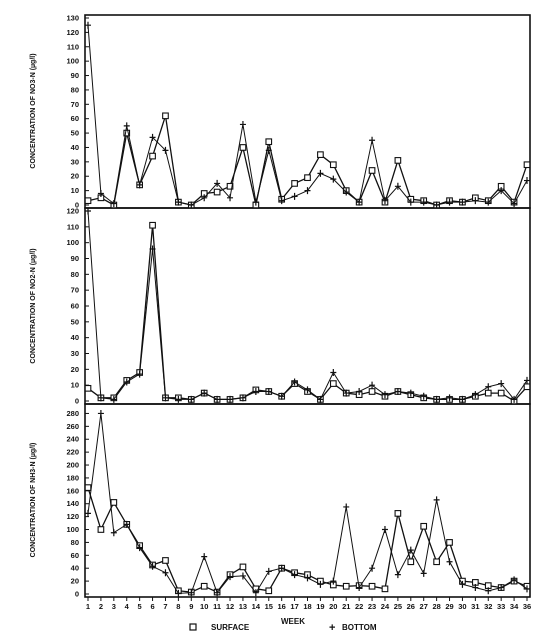 This screenshot has height=635, width=550. I want to click on nh3-ytick-label: 140, so click(72, 503).